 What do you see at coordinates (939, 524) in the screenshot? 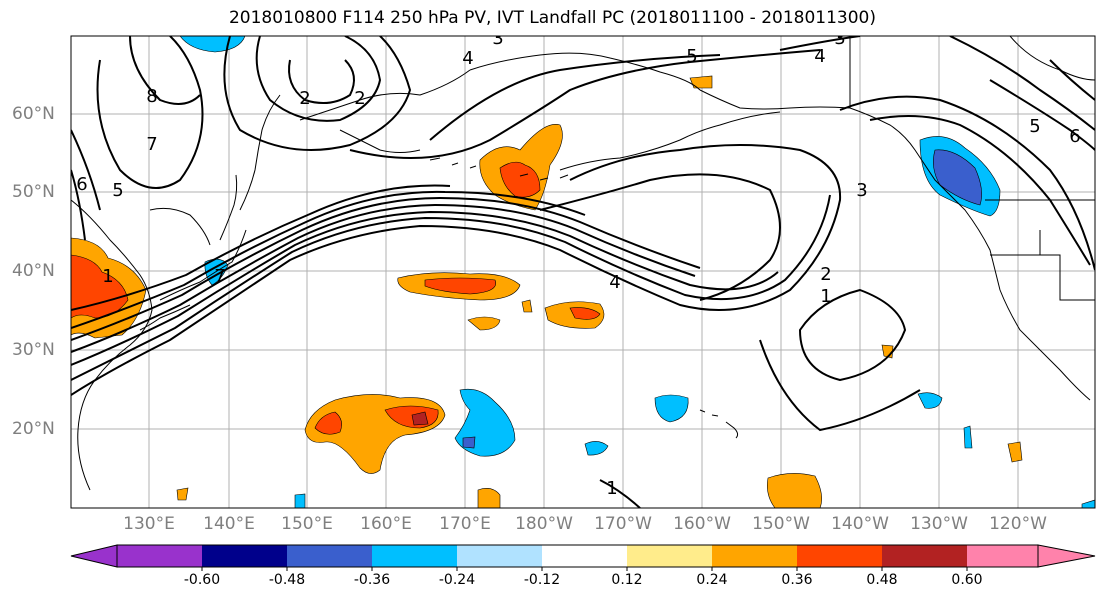
I see `lon-label: 130°W` at bounding box center [939, 524].